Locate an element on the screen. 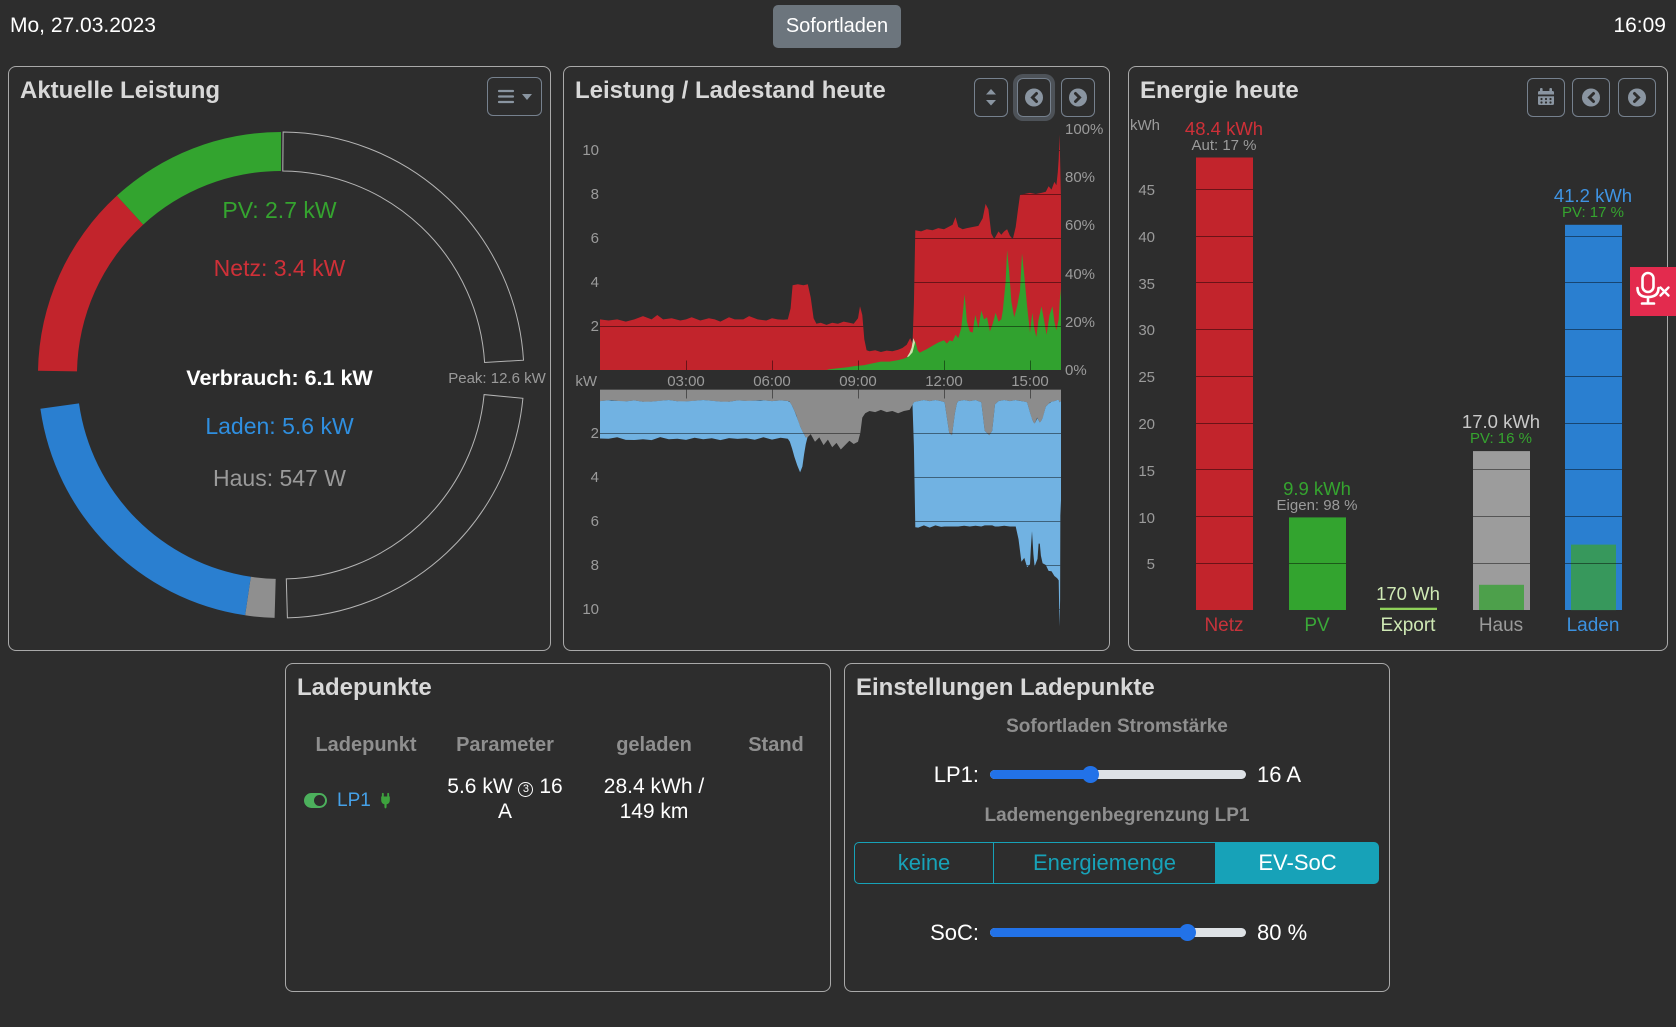 This screenshot has width=1676, height=1027. svg-text: 25 is located at coordinates (1146, 377).